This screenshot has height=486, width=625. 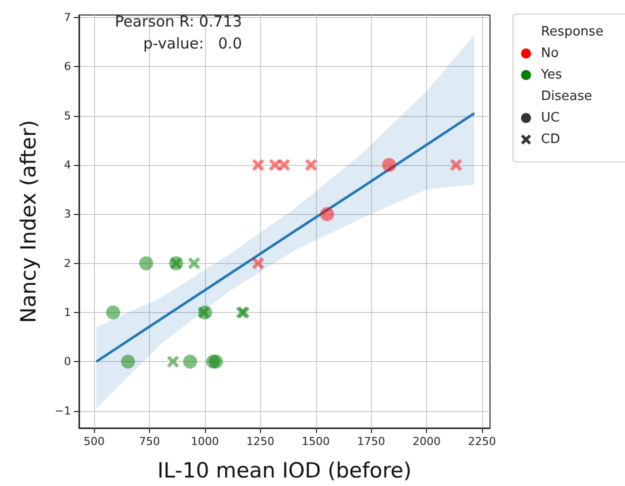 I want to click on annotation: Pearson R: 0.713, so click(x=178, y=21).